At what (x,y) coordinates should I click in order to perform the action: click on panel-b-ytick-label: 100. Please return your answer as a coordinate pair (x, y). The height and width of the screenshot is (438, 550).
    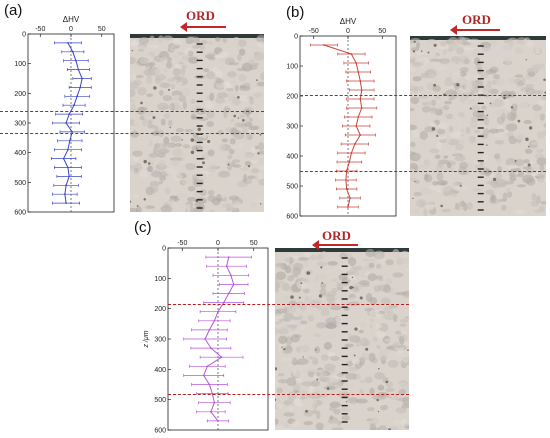
    Looking at the image, I should click on (292, 67).